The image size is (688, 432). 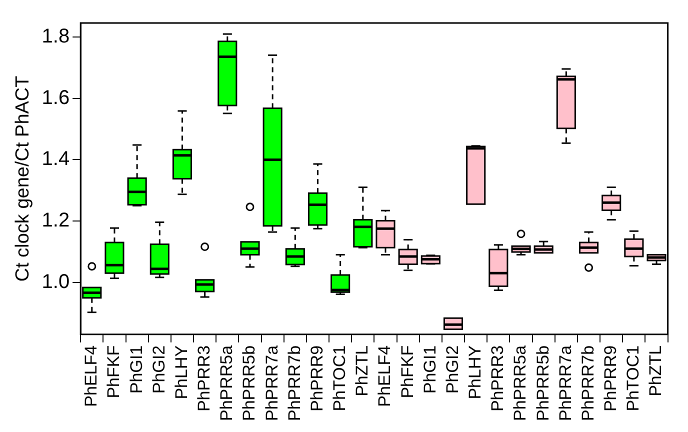 I want to click on y-tick-label: 1.8, so click(x=56, y=37).